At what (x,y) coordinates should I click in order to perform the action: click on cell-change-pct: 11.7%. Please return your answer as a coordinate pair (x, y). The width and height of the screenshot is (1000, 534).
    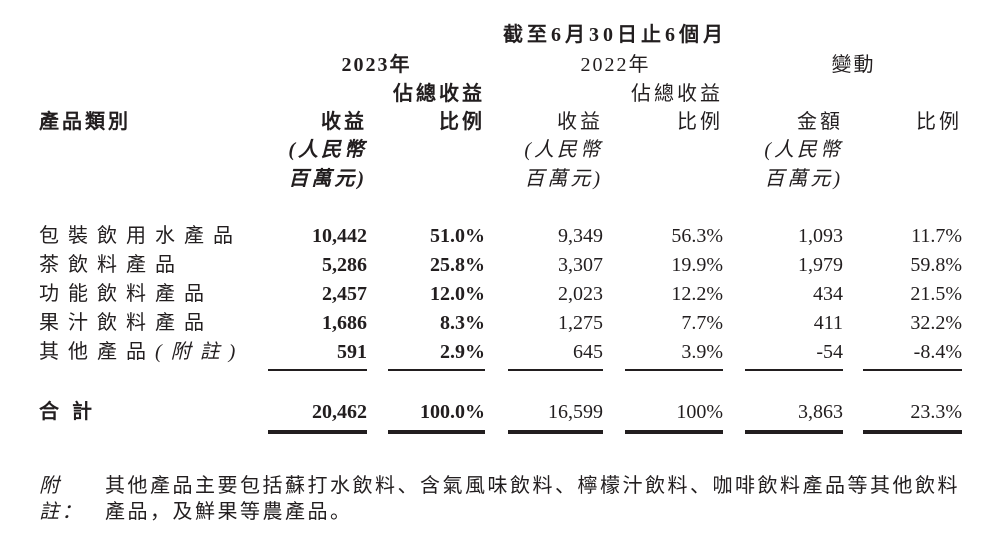
    Looking at the image, I should click on (936, 236).